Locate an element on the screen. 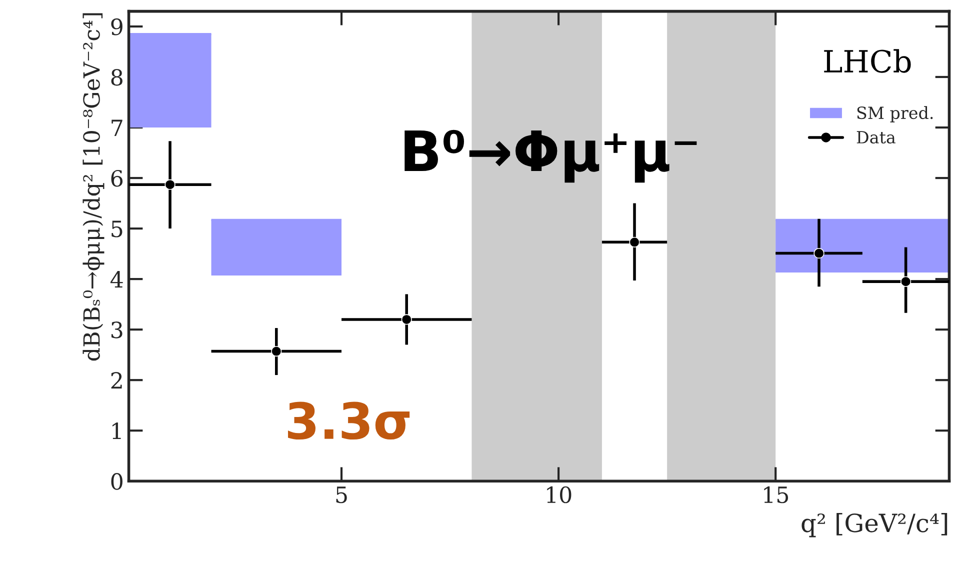 The width and height of the screenshot is (954, 566). x-axis-title: q² [GeV²/c⁴] is located at coordinates (875, 525).